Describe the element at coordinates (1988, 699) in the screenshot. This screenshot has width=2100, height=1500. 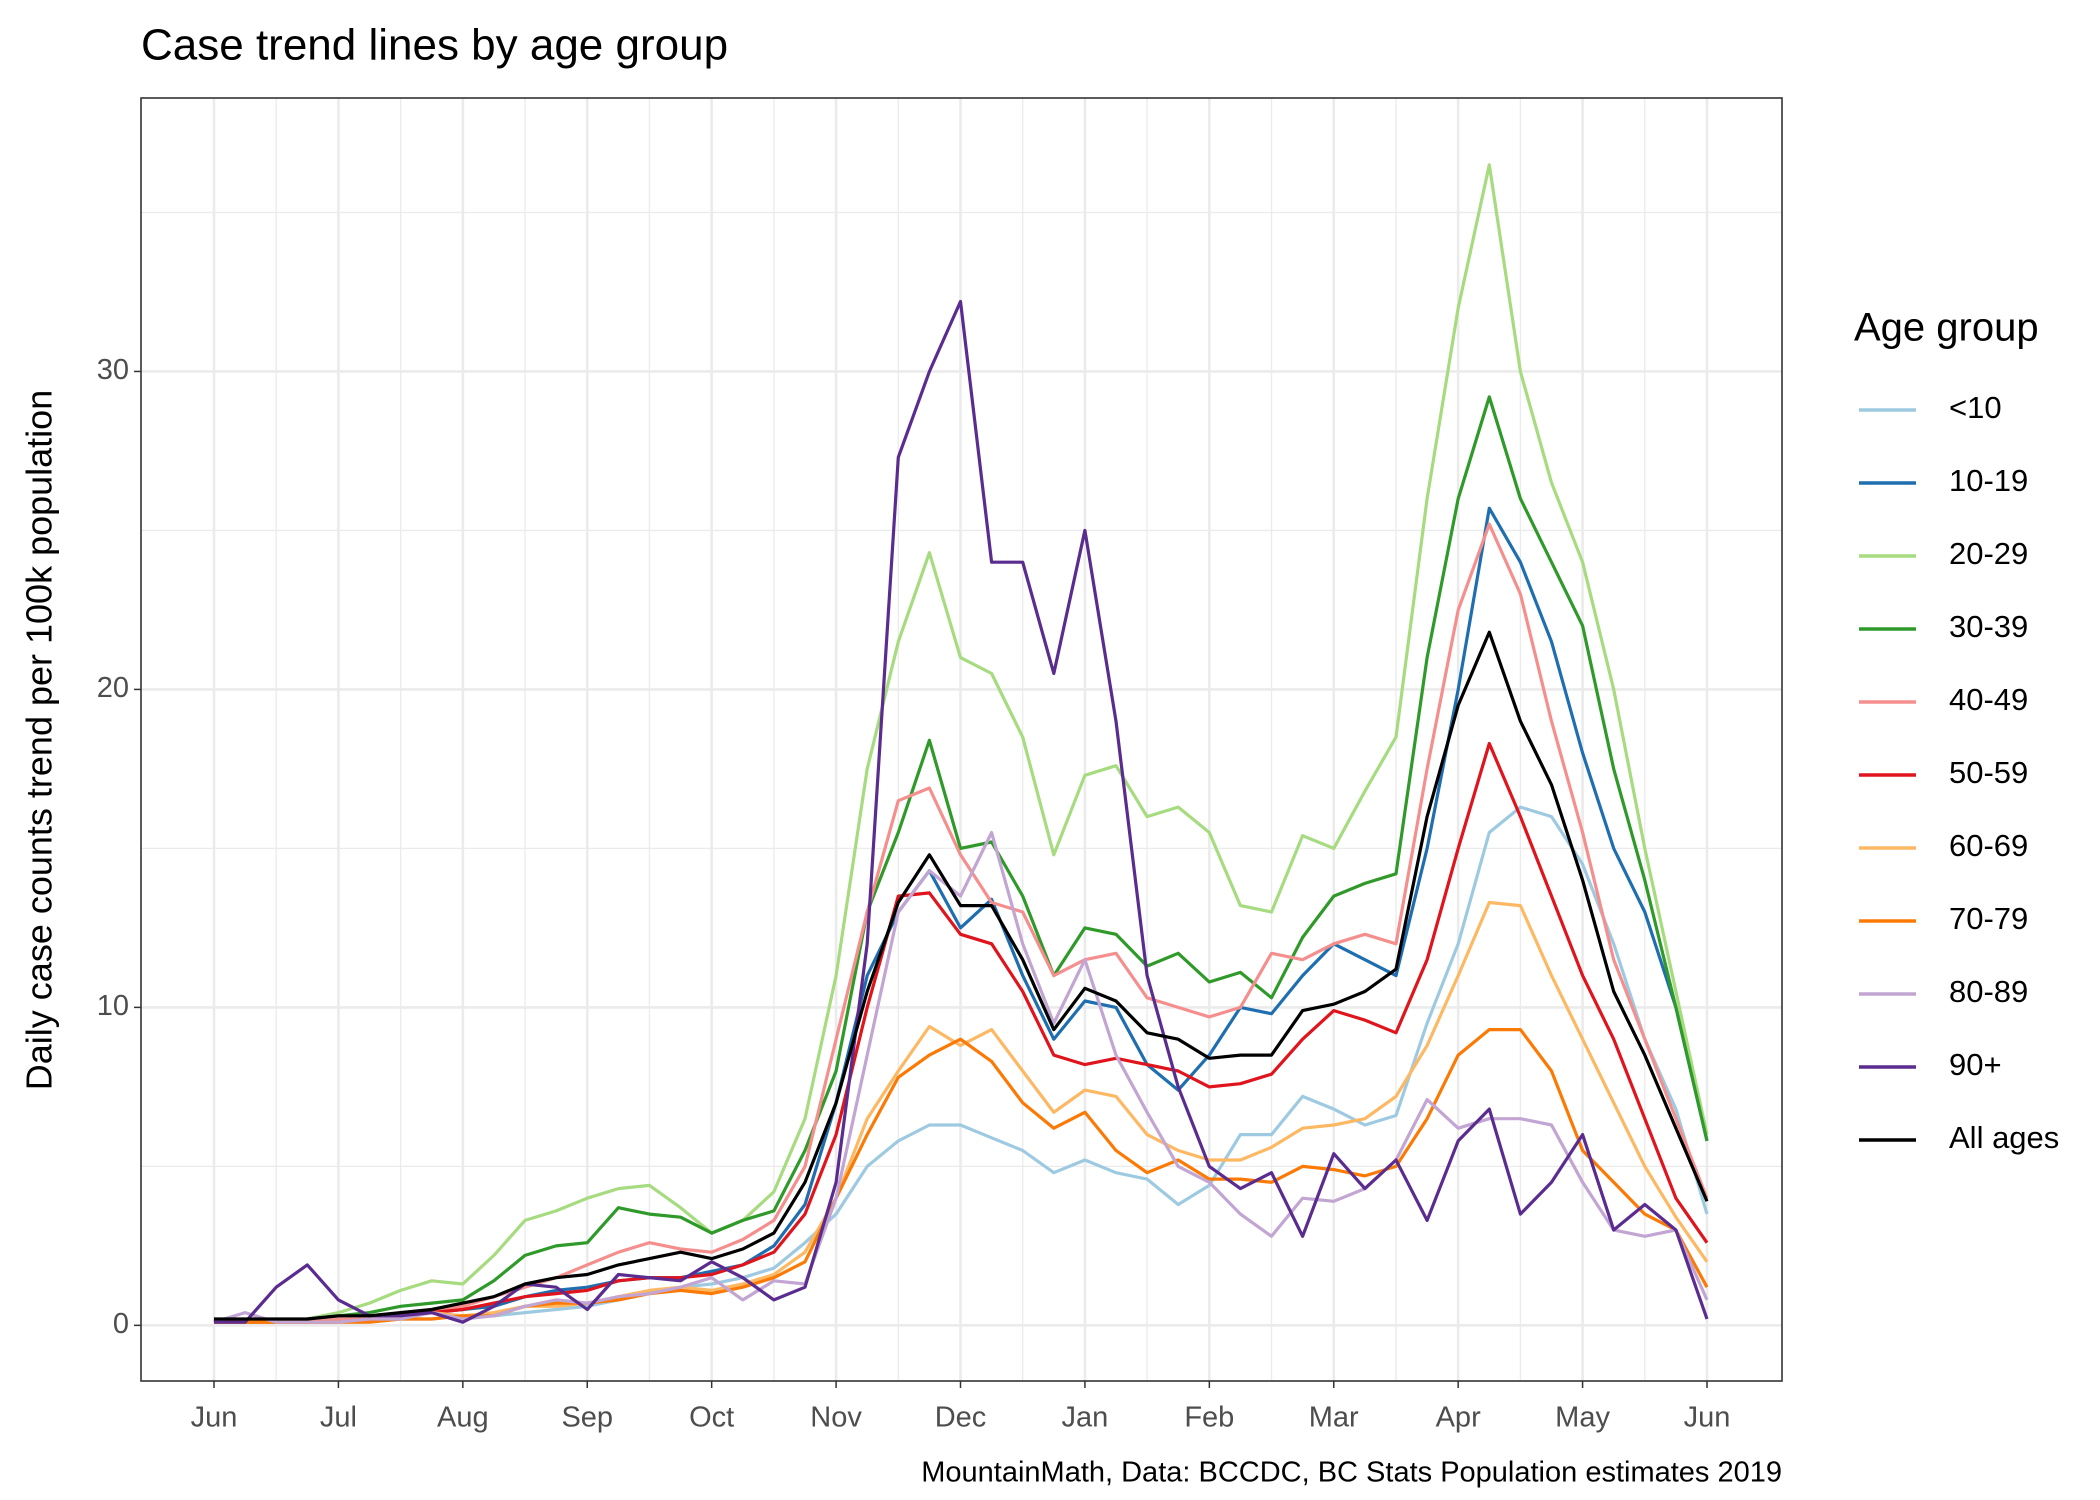
I see `legend-label: 40-49` at that location.